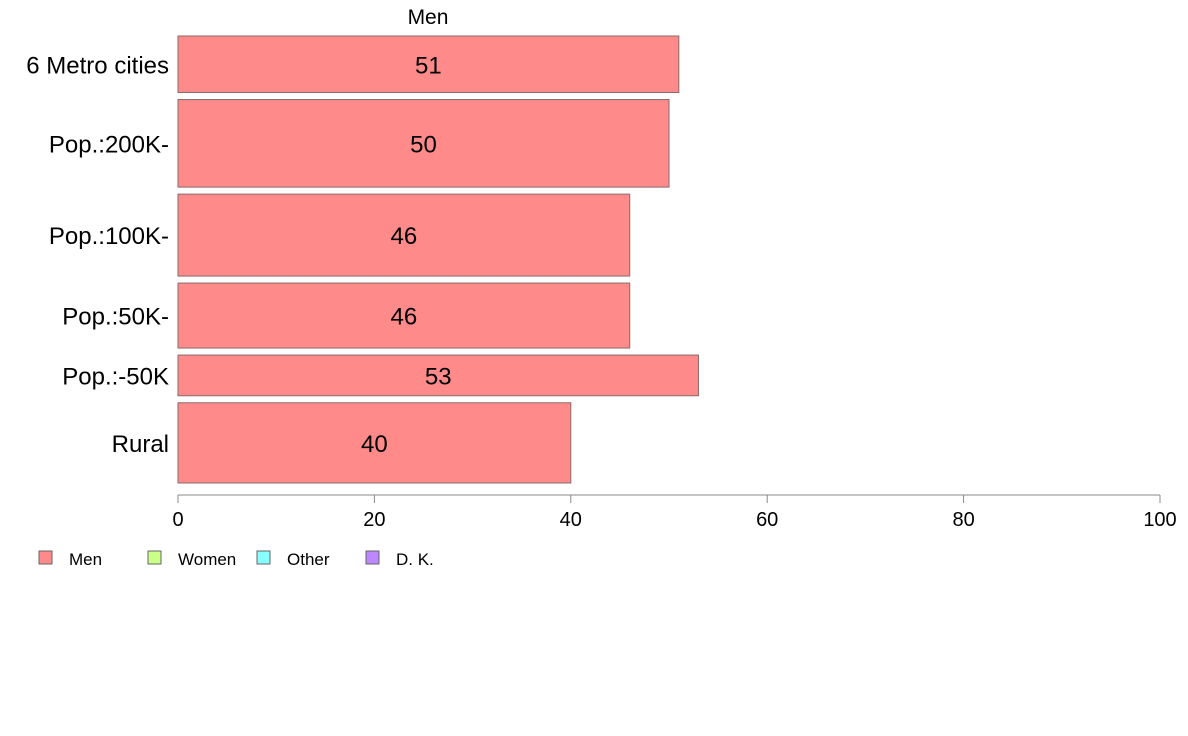  I want to click on bar-value-label: 53, so click(438, 376).